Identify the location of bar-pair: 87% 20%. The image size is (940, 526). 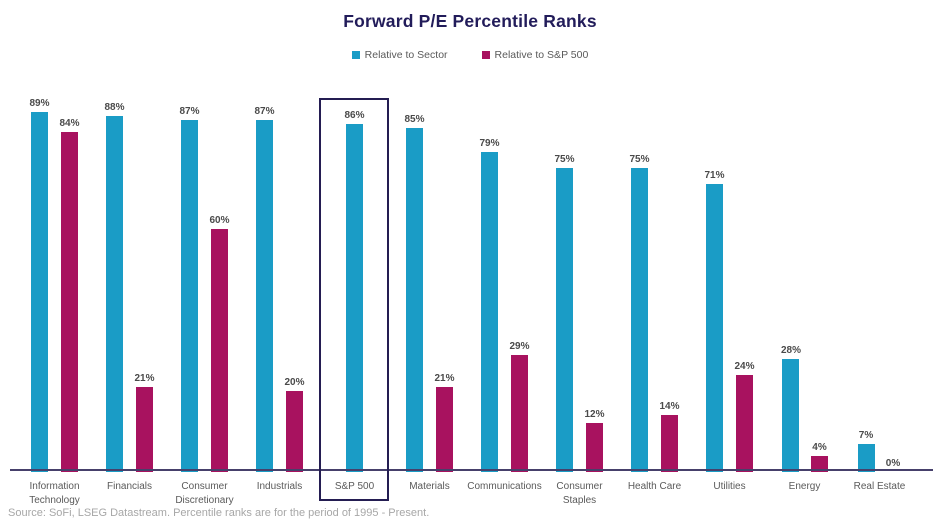
(279, 269).